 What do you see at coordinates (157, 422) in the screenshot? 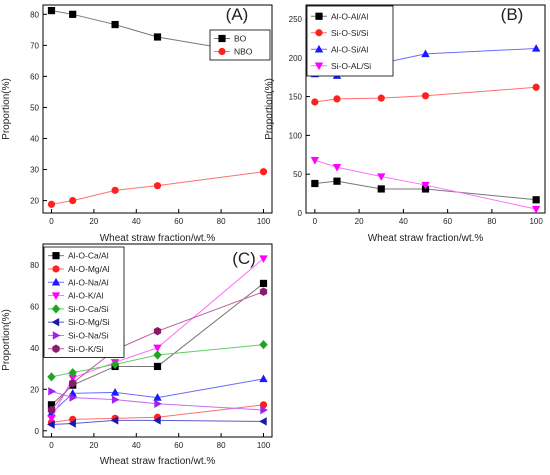
I see `series-si-o-mg-si` at bounding box center [157, 422].